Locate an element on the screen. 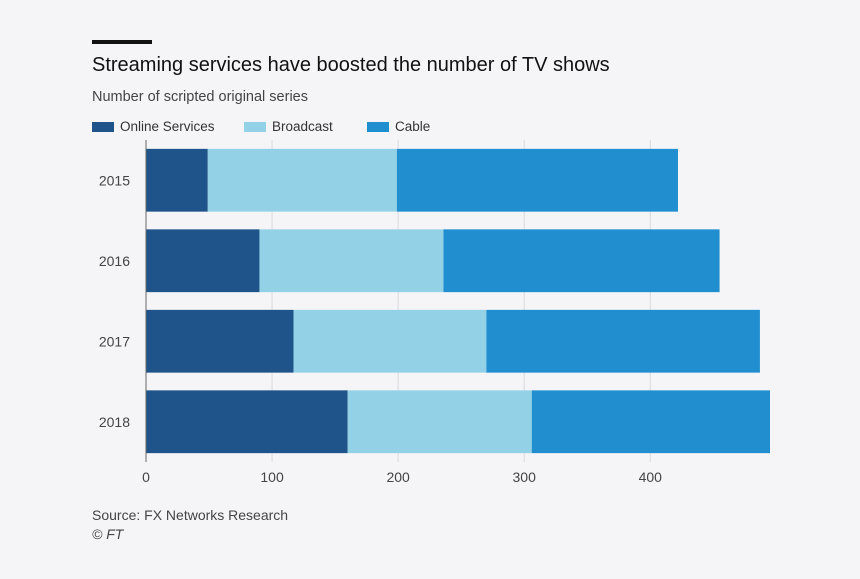 This screenshot has height=579, width=860. bar-broadcast-2015 is located at coordinates (302, 180).